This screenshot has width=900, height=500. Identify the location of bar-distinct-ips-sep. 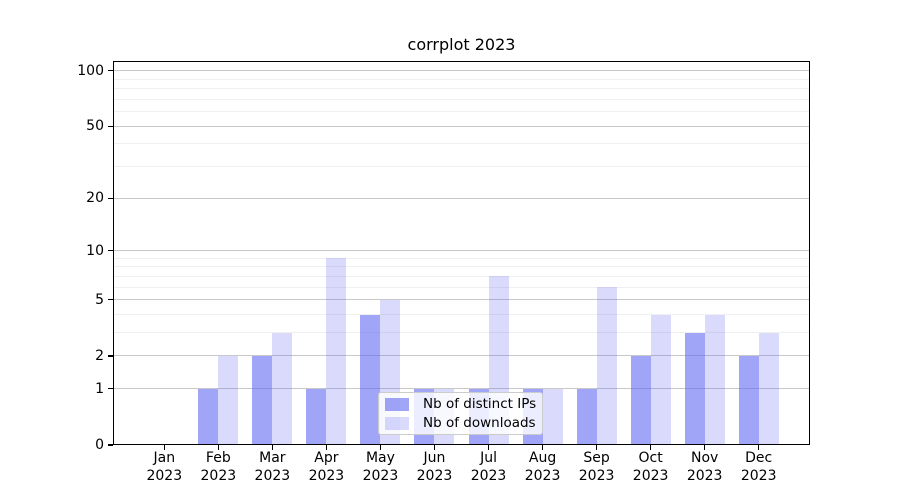
(586, 416).